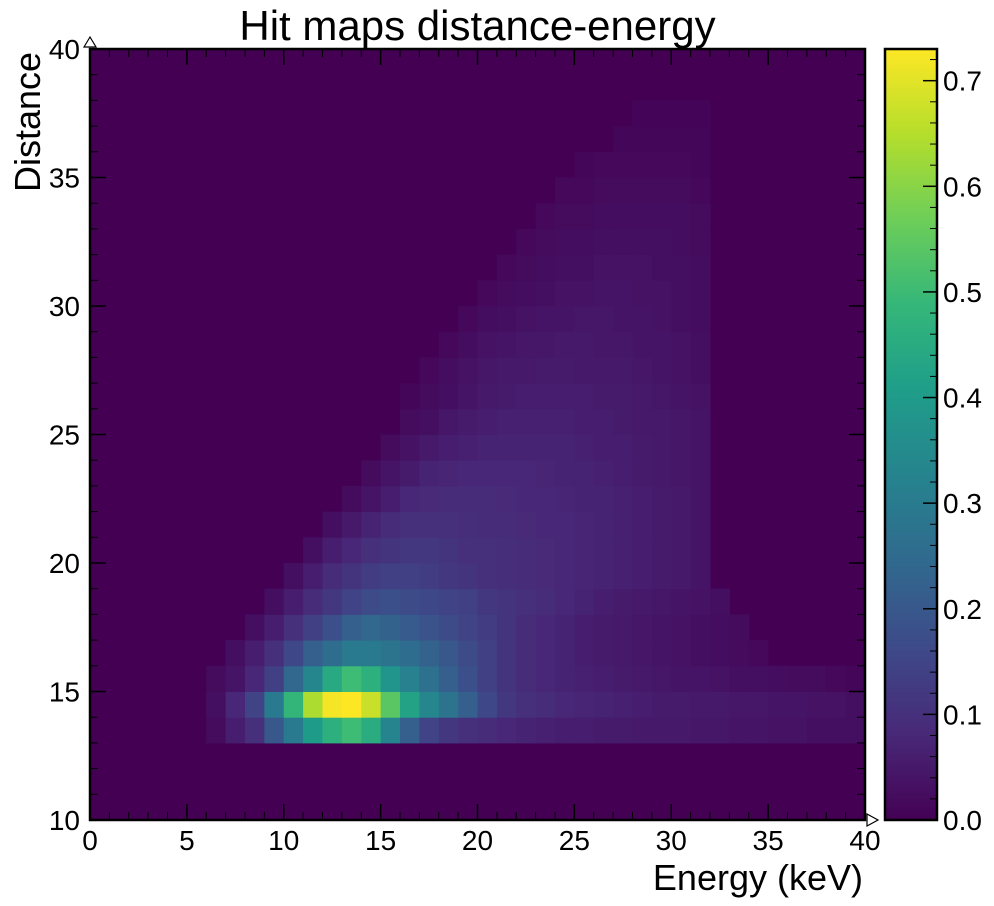 The width and height of the screenshot is (994, 906). I want to click on x-tick-label: 35, so click(768, 840).